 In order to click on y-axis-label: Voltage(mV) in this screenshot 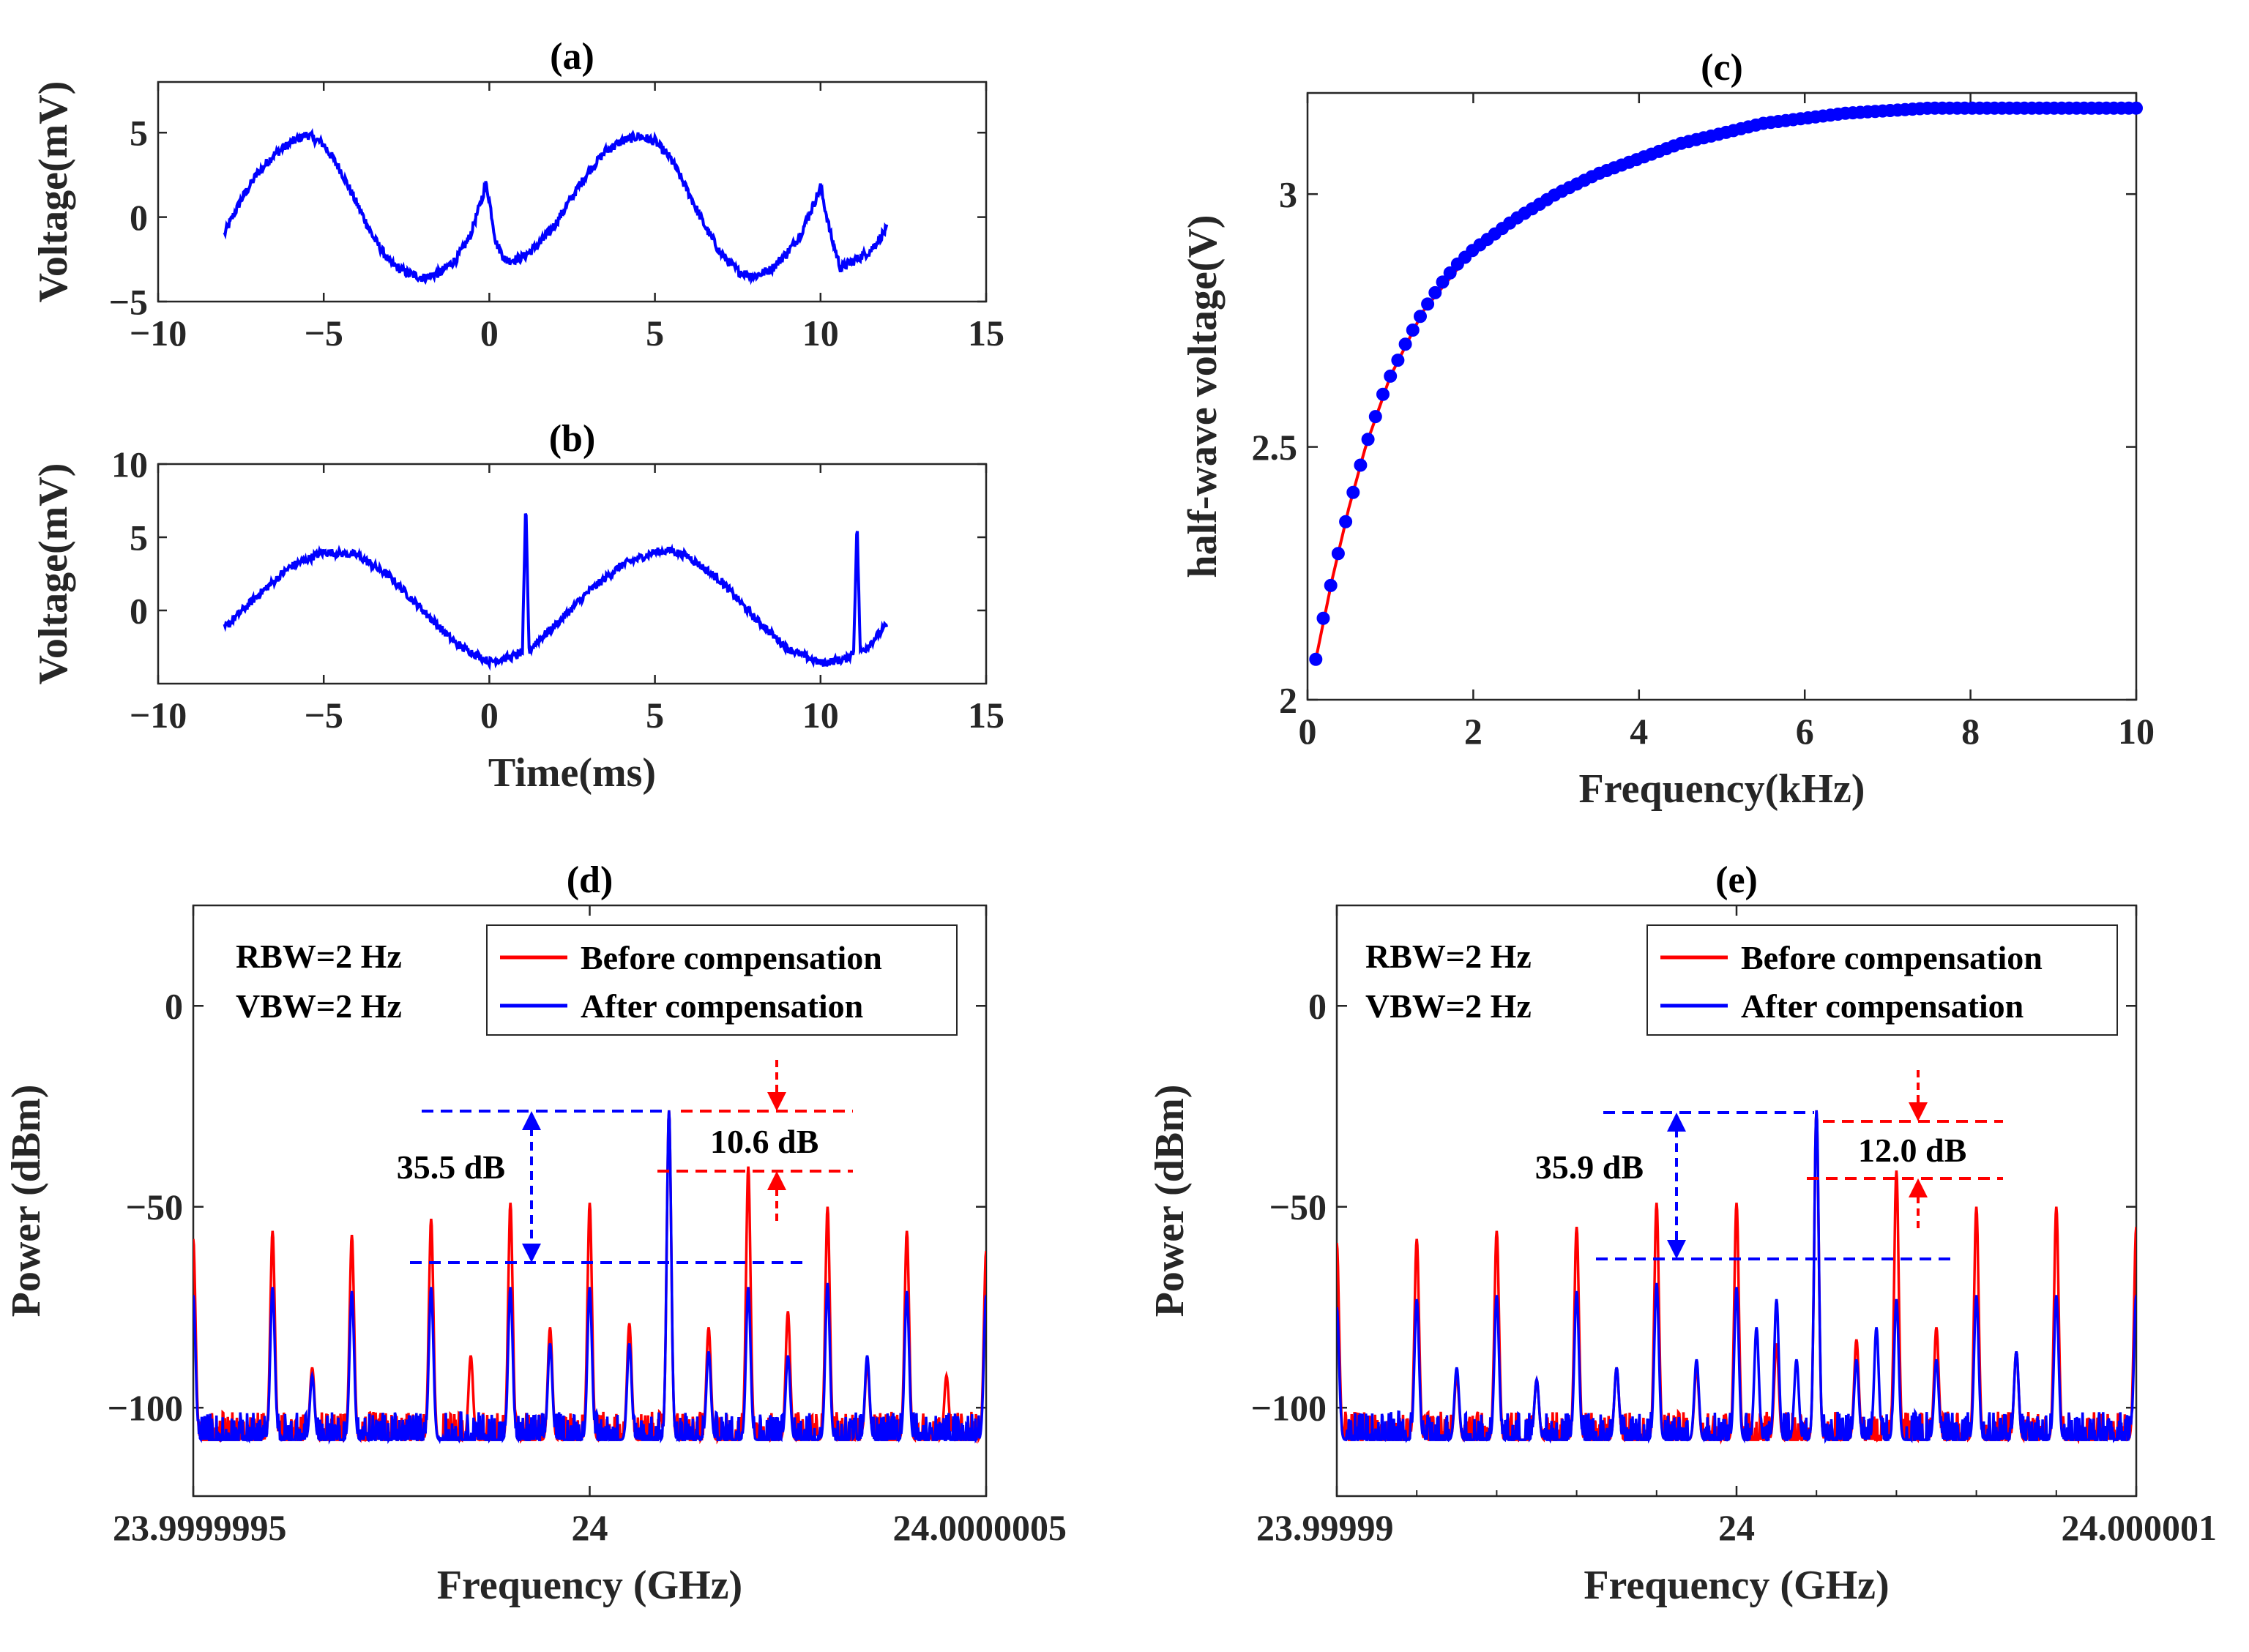, I will do `click(53, 574)`.